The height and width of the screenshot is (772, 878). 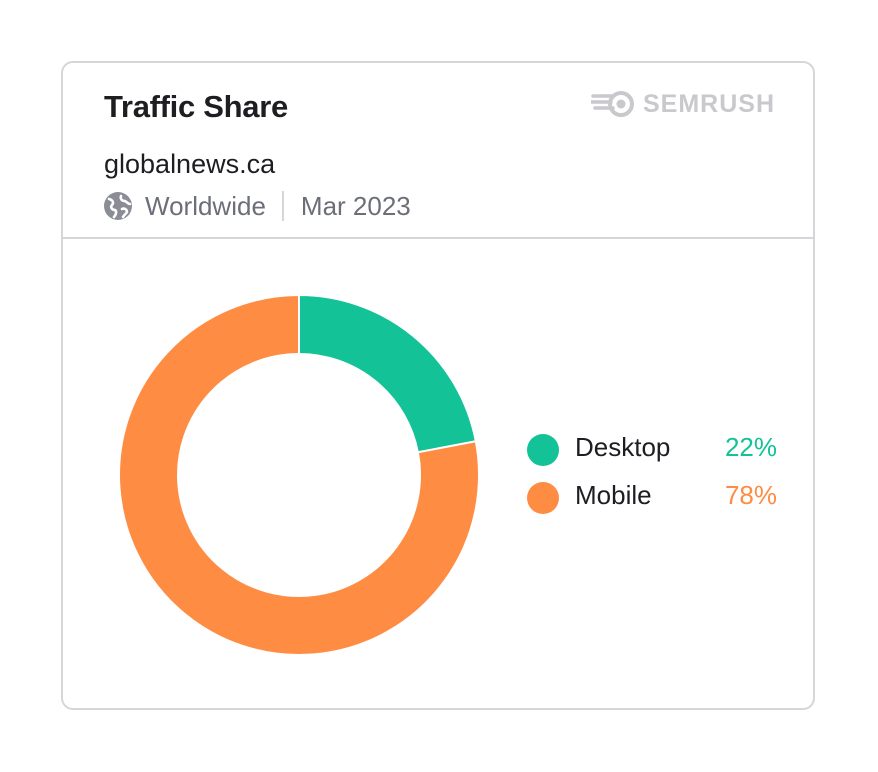 I want to click on region-label: Worldwide, so click(x=205, y=205).